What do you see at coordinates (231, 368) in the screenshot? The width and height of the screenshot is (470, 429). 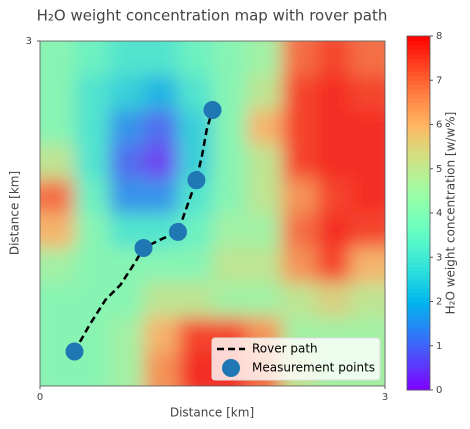 I see `legend-marker` at bounding box center [231, 368].